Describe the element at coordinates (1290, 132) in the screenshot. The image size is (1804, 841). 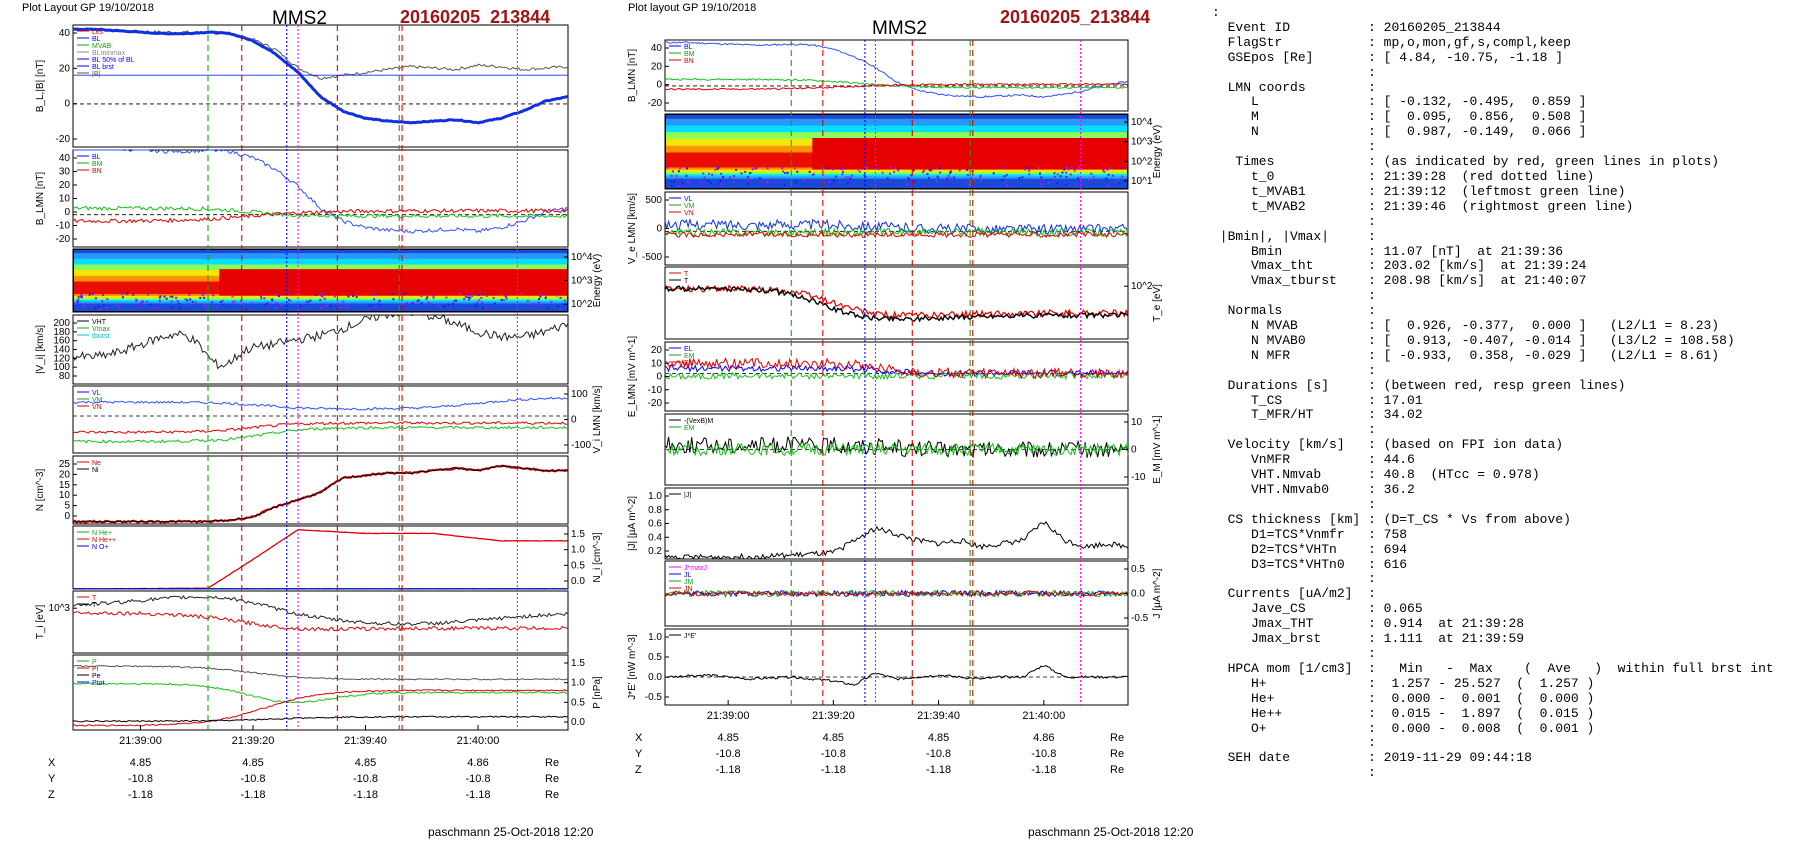
I see `summary-key: N` at that location.